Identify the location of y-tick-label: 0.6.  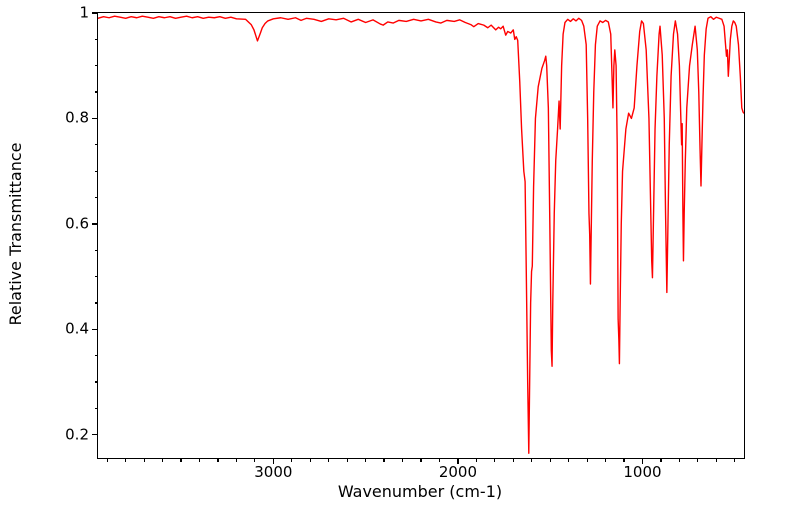
(77, 223).